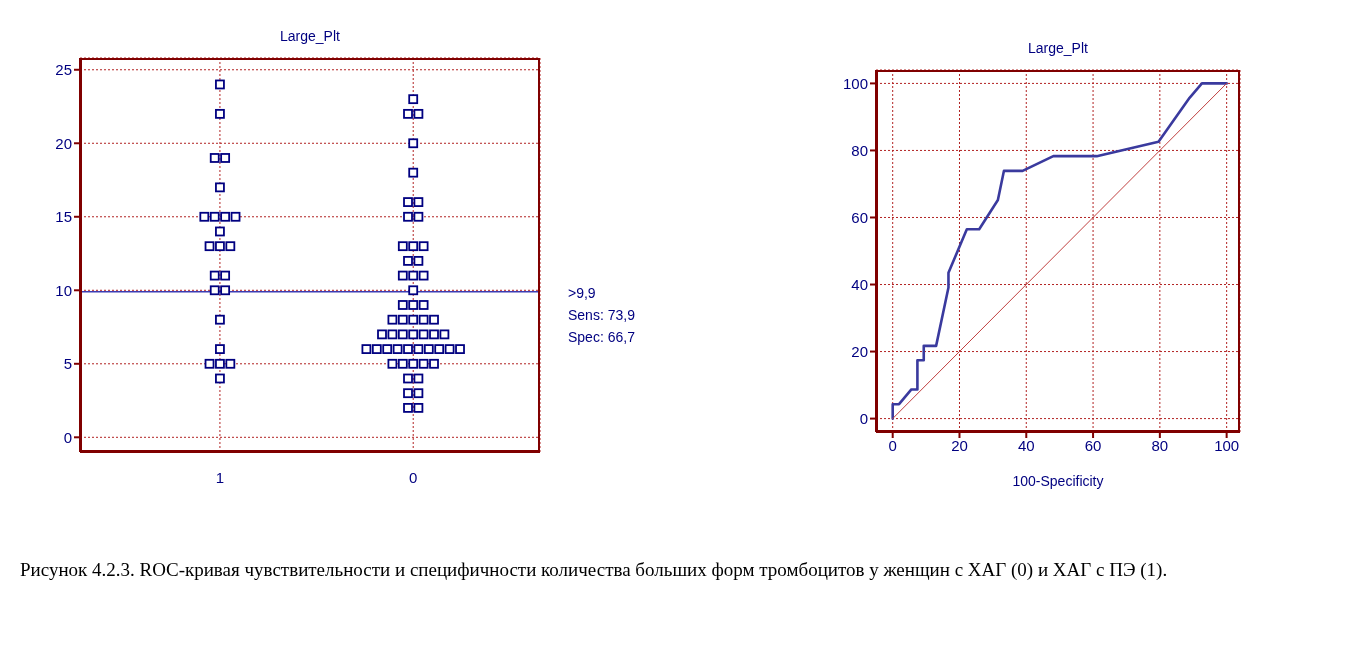  I want to click on ref-line-label: >9,9, so click(582, 293).